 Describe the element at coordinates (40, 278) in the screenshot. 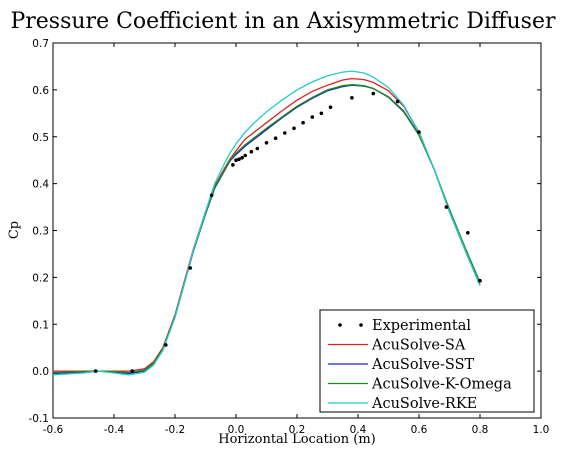

I see `y-tick-label: 0.2` at that location.